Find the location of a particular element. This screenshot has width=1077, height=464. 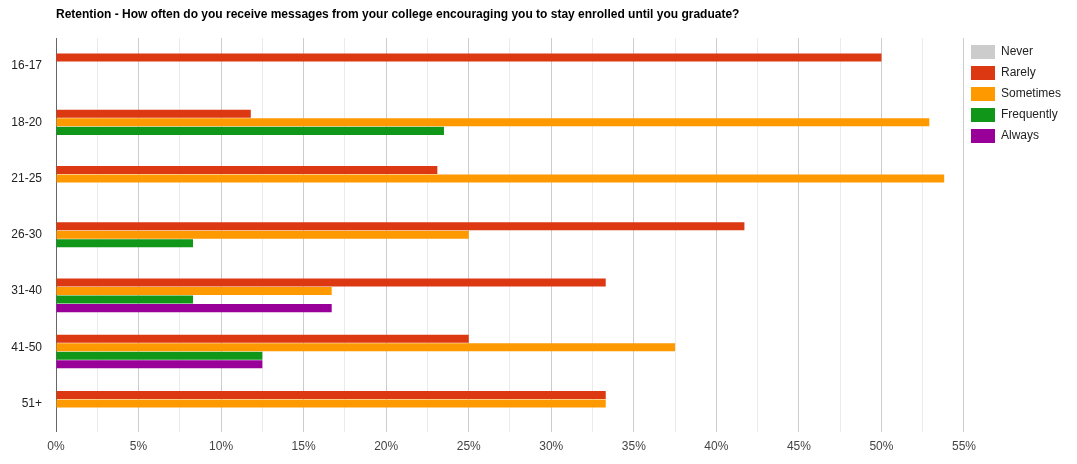

legend-label: Never is located at coordinates (1016, 51).